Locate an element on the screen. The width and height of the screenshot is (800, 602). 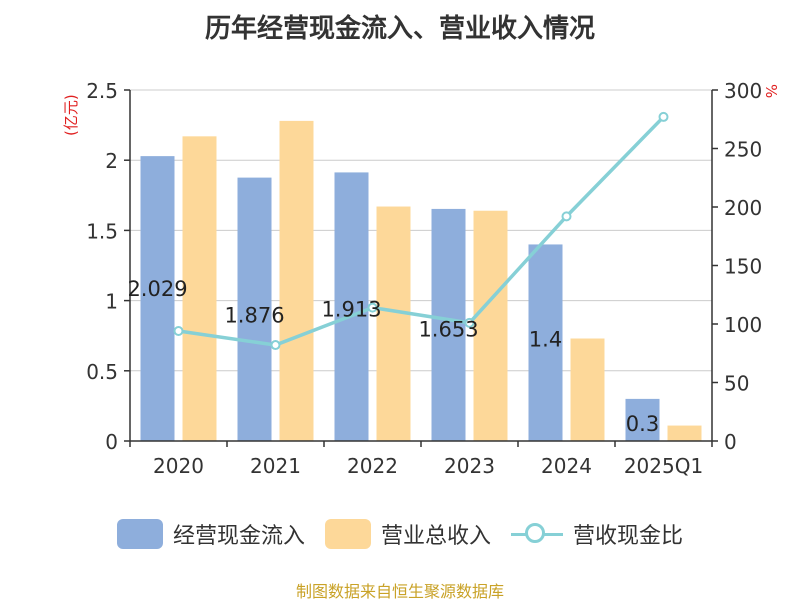
x-tick-label: 2024 is located at coordinates (566, 466).